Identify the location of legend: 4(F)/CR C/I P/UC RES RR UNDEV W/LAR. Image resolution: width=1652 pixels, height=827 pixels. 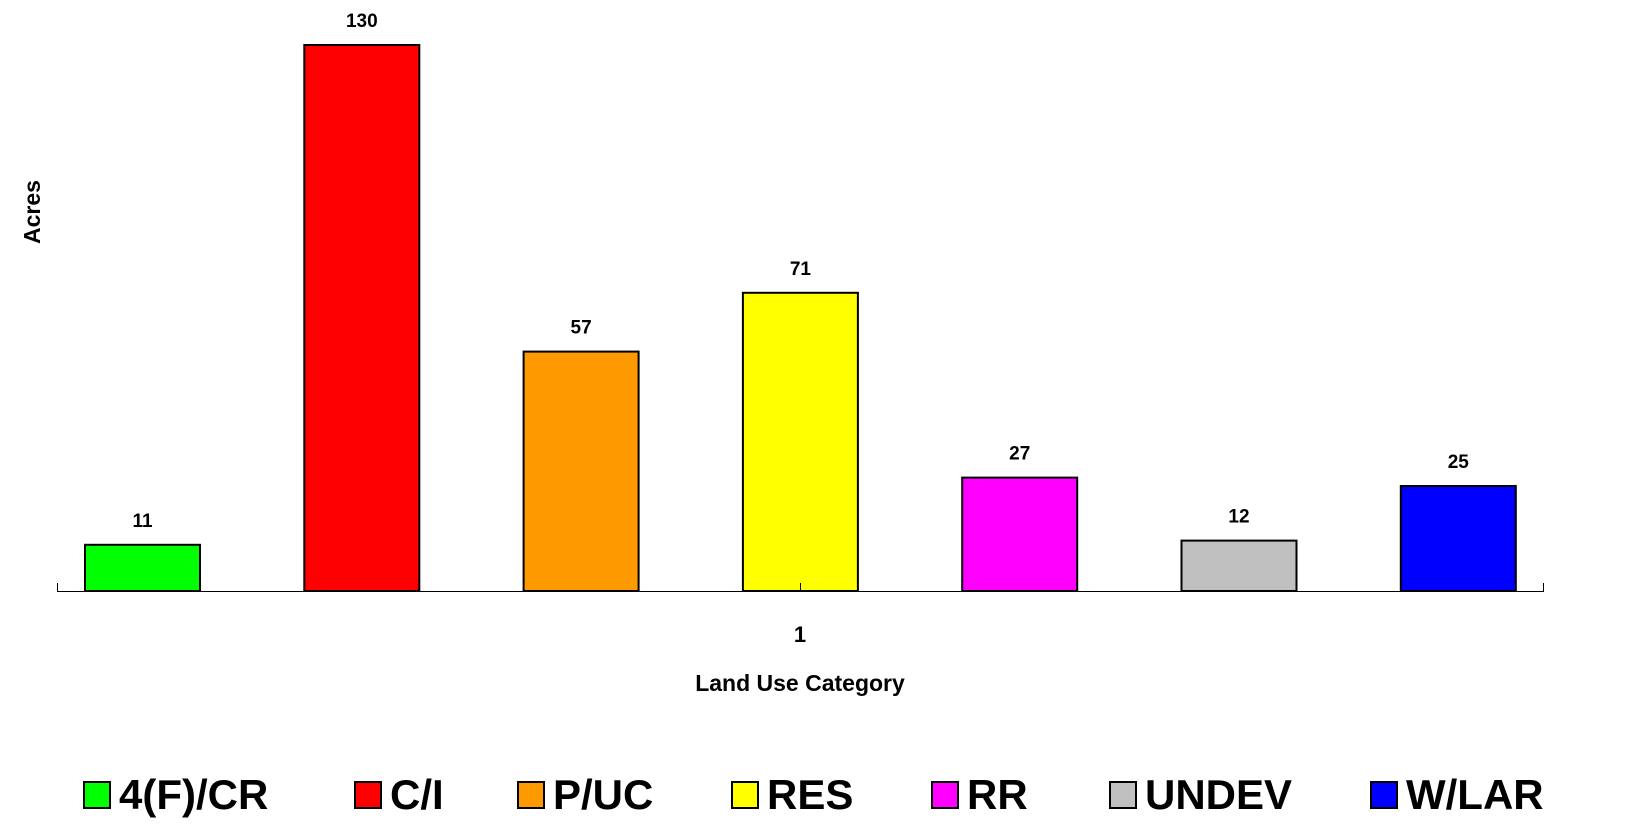
(826, 795).